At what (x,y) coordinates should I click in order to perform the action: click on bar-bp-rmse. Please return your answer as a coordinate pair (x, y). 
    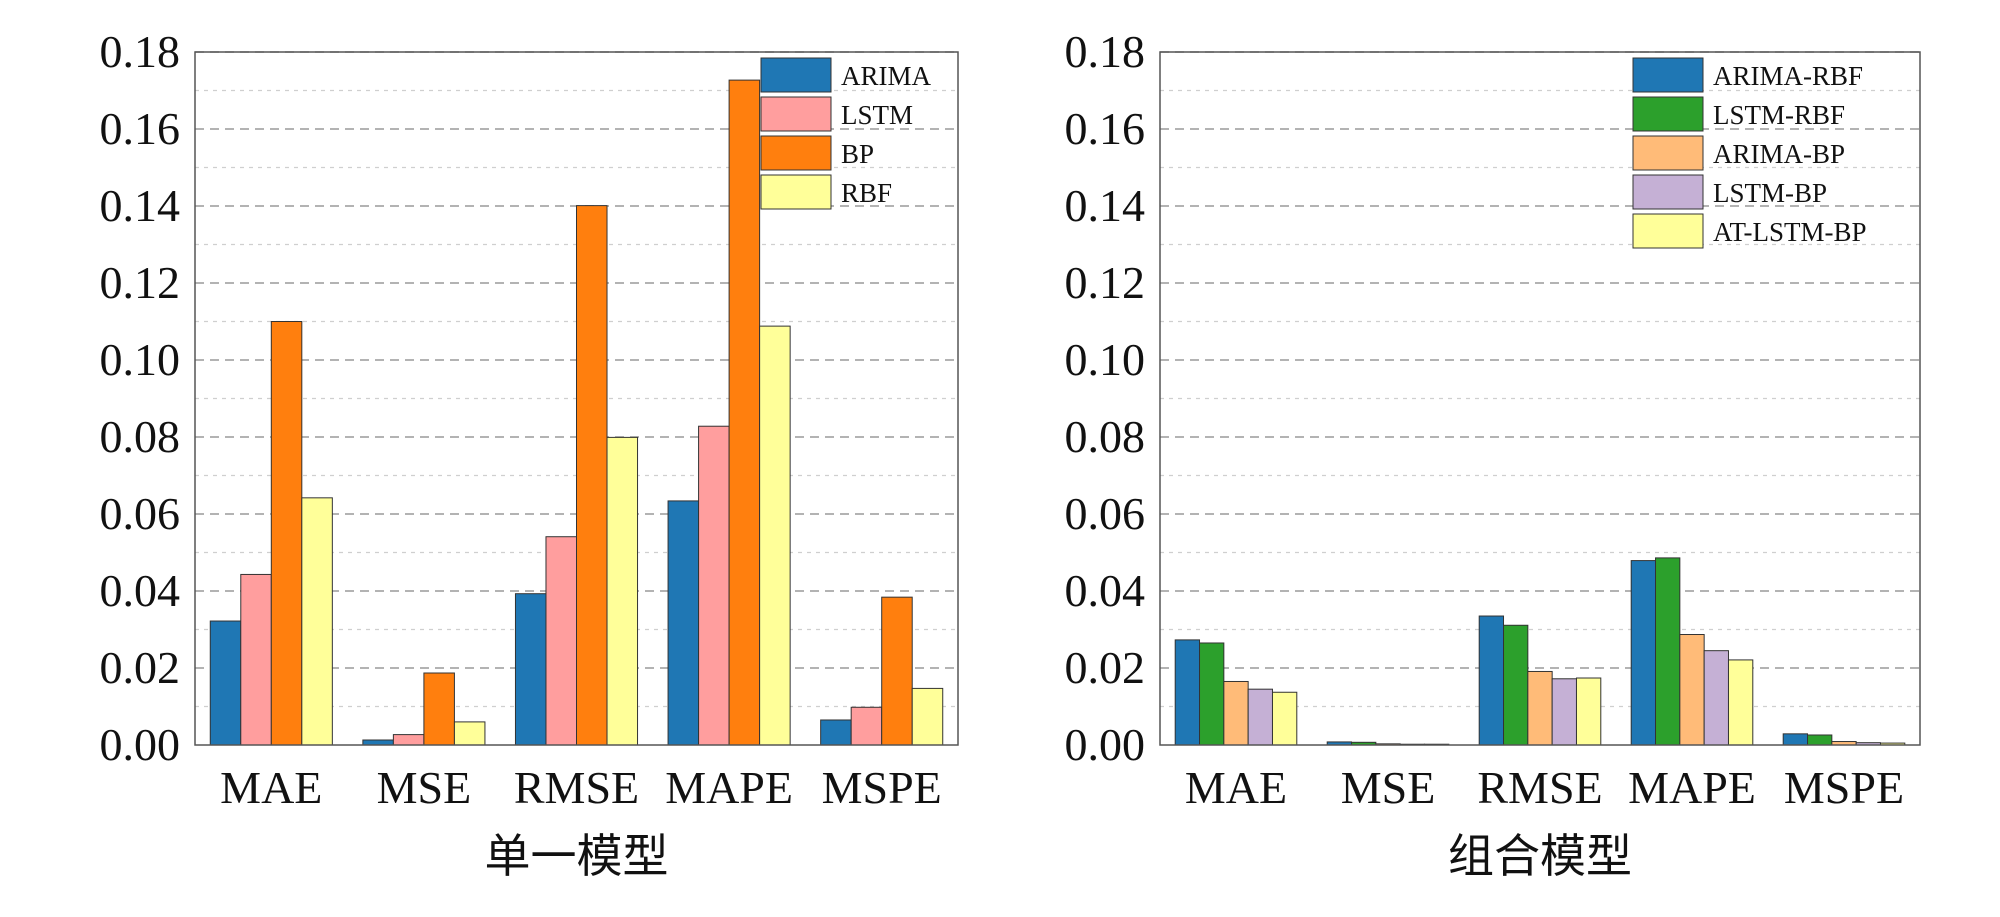
    Looking at the image, I should click on (592, 475).